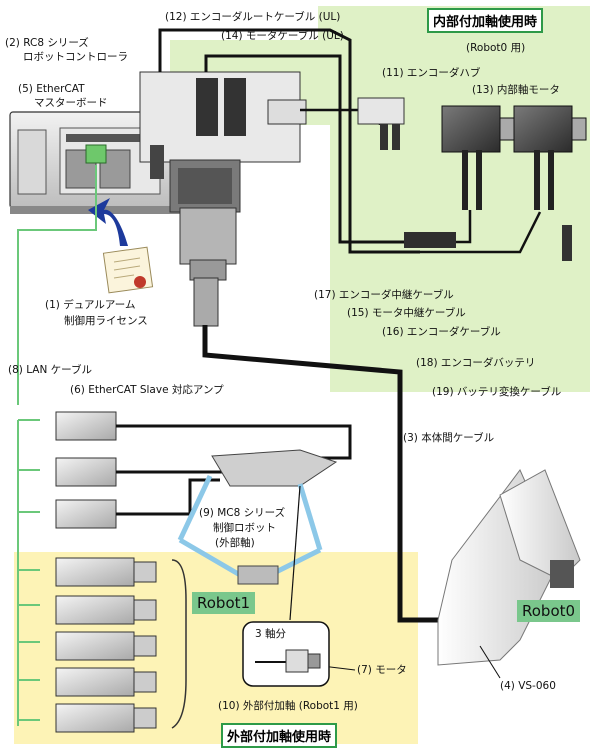 This screenshot has height=748, width=595. Describe the element at coordinates (481, 232) in the screenshot. I see `encoder-cable` at that location.